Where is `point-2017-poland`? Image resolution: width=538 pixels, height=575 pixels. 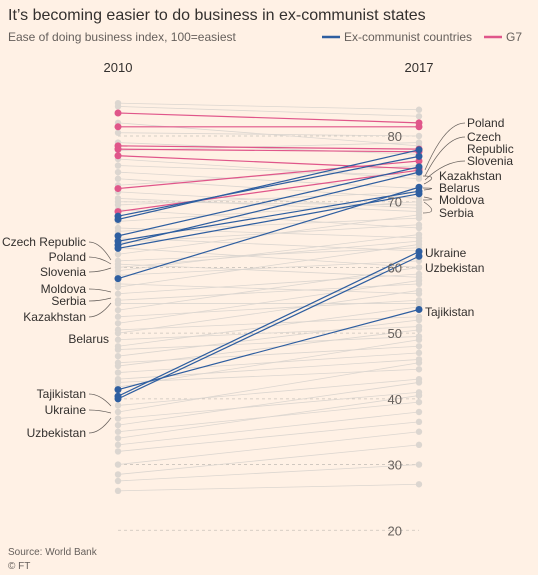 point-2017-poland is located at coordinates (419, 150).